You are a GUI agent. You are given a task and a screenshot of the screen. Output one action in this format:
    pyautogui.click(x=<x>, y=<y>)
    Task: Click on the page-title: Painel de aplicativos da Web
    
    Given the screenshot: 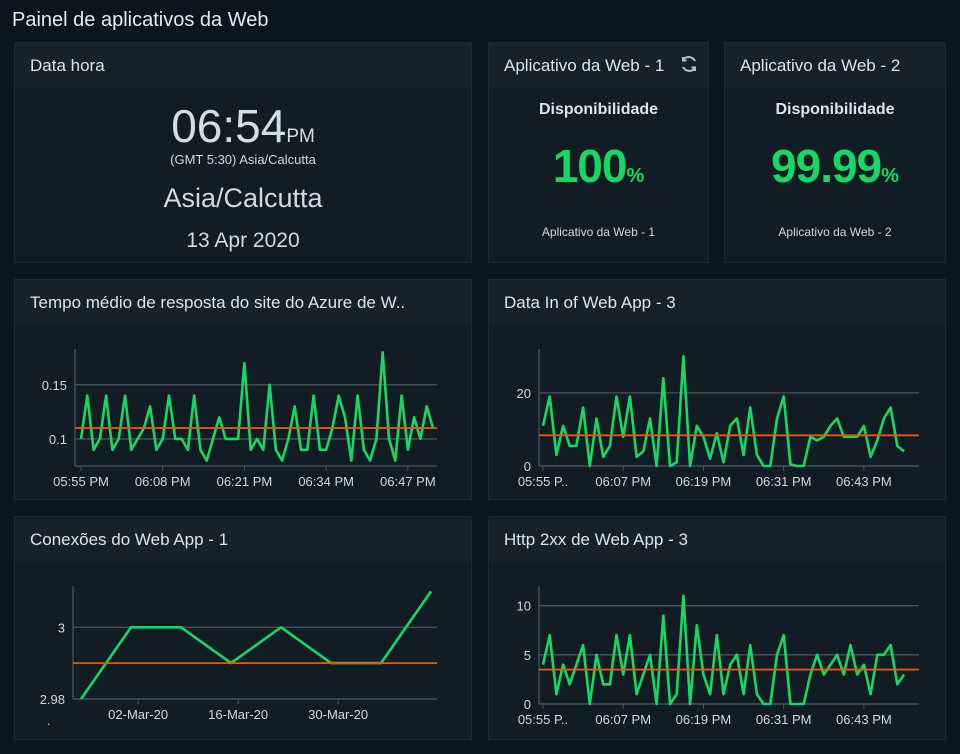 What is the action you would take?
    pyautogui.click(x=140, y=20)
    